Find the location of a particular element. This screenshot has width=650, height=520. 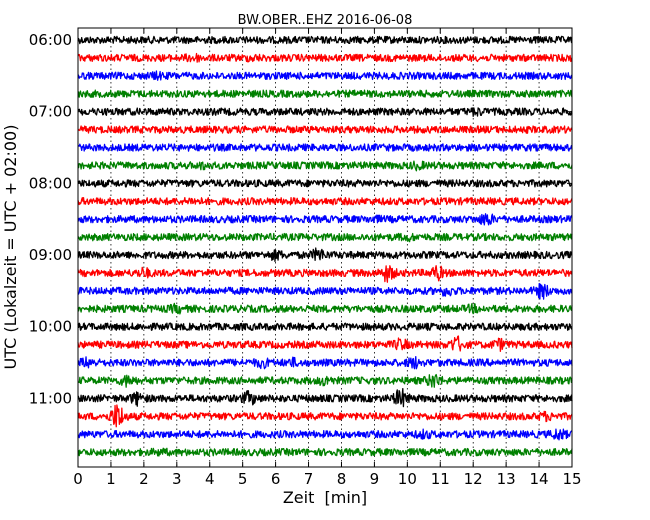

y-tick-label: 11:00 is located at coordinates (50, 398).